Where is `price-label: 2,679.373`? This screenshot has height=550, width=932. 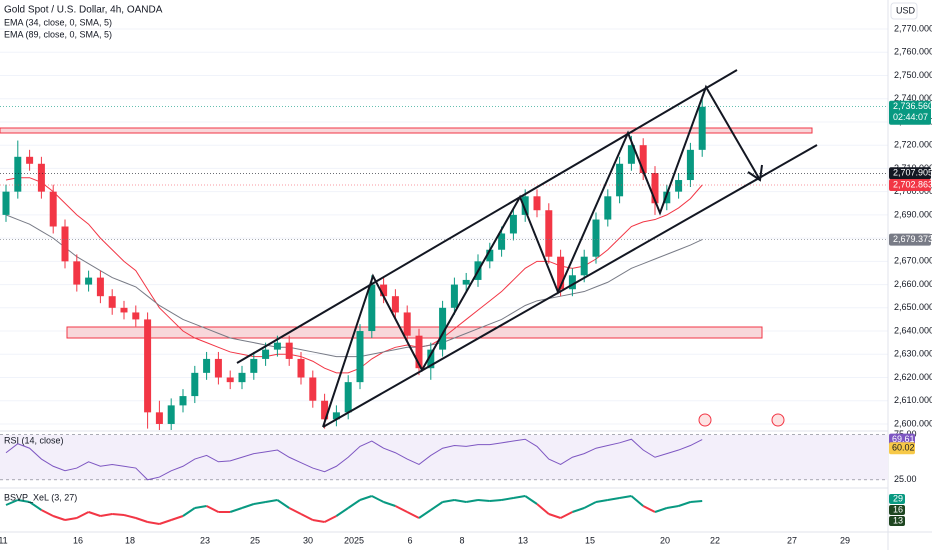
price-label: 2,679.373 is located at coordinates (912, 239).